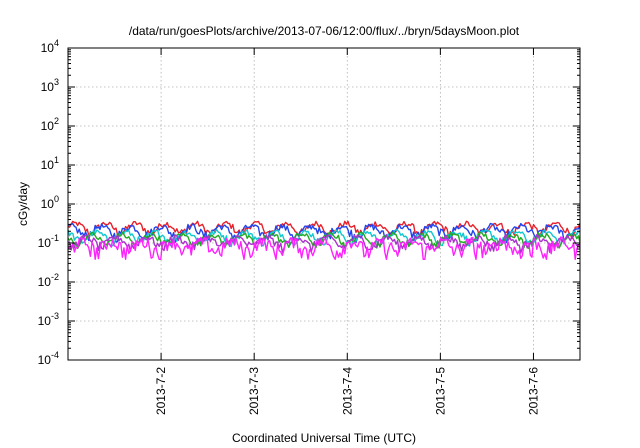 This screenshot has height=448, width=640. What do you see at coordinates (50, 46) in the screenshot?
I see `y-tick-label: 10⁴` at bounding box center [50, 46].